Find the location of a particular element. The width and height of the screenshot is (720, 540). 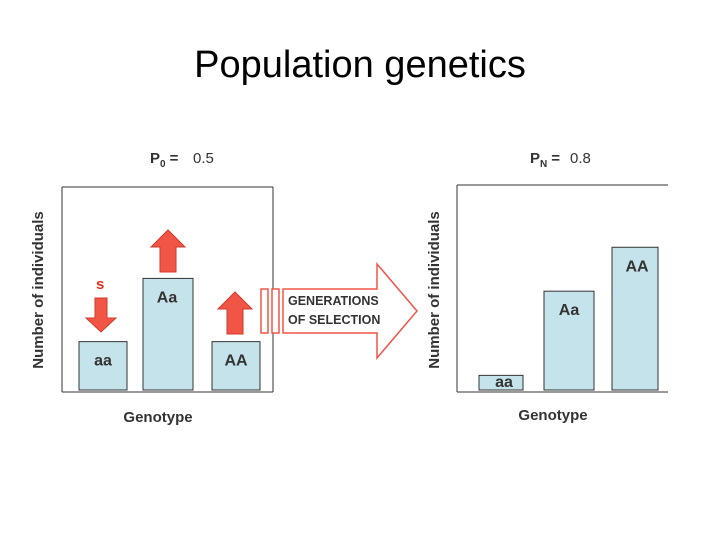

generations-label-line2: OF SELECTION is located at coordinates (334, 320).